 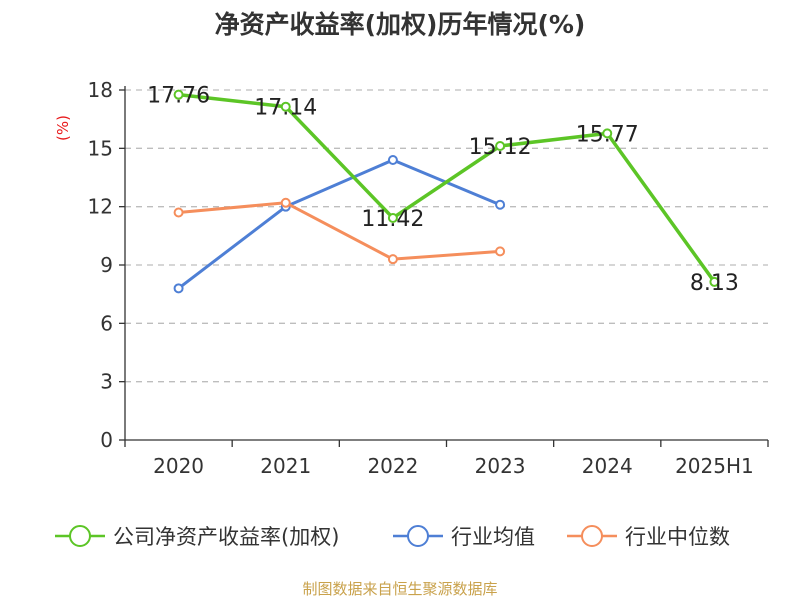 What do you see at coordinates (106, 382) in the screenshot?
I see `y-tick-label: 3` at bounding box center [106, 382].